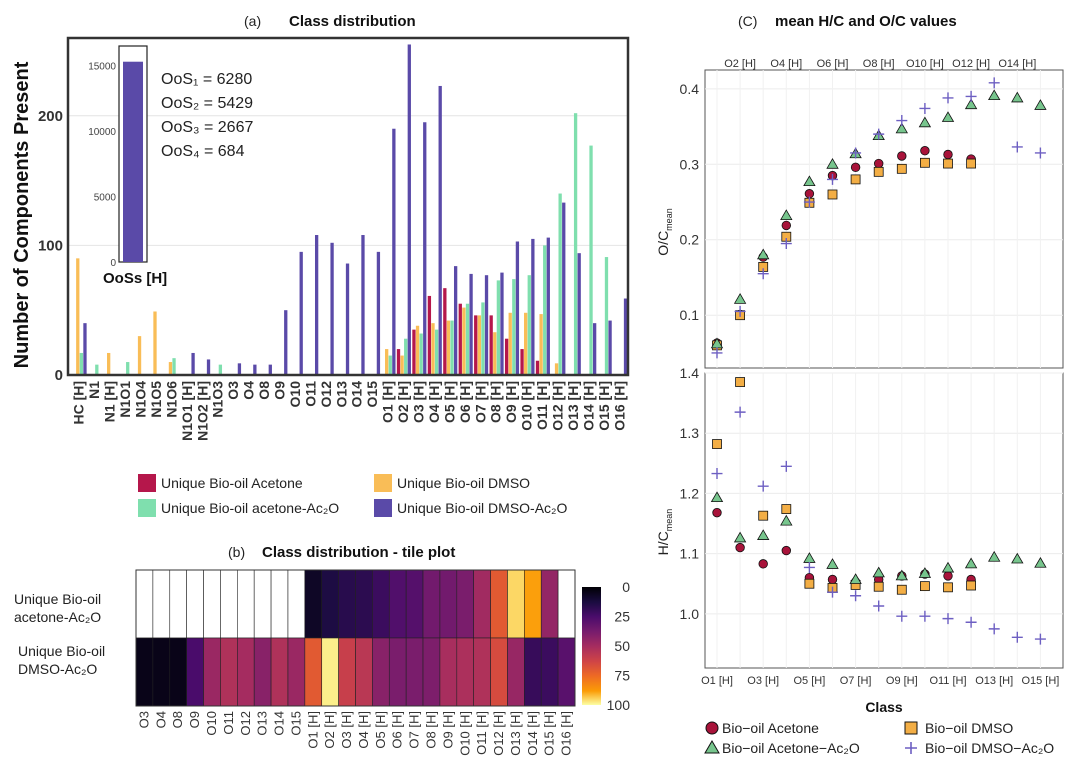 This screenshot has width=1072, height=757. Describe the element at coordinates (619, 406) in the screenshot. I see `panel-a-x-tick: O16 [H]` at that location.